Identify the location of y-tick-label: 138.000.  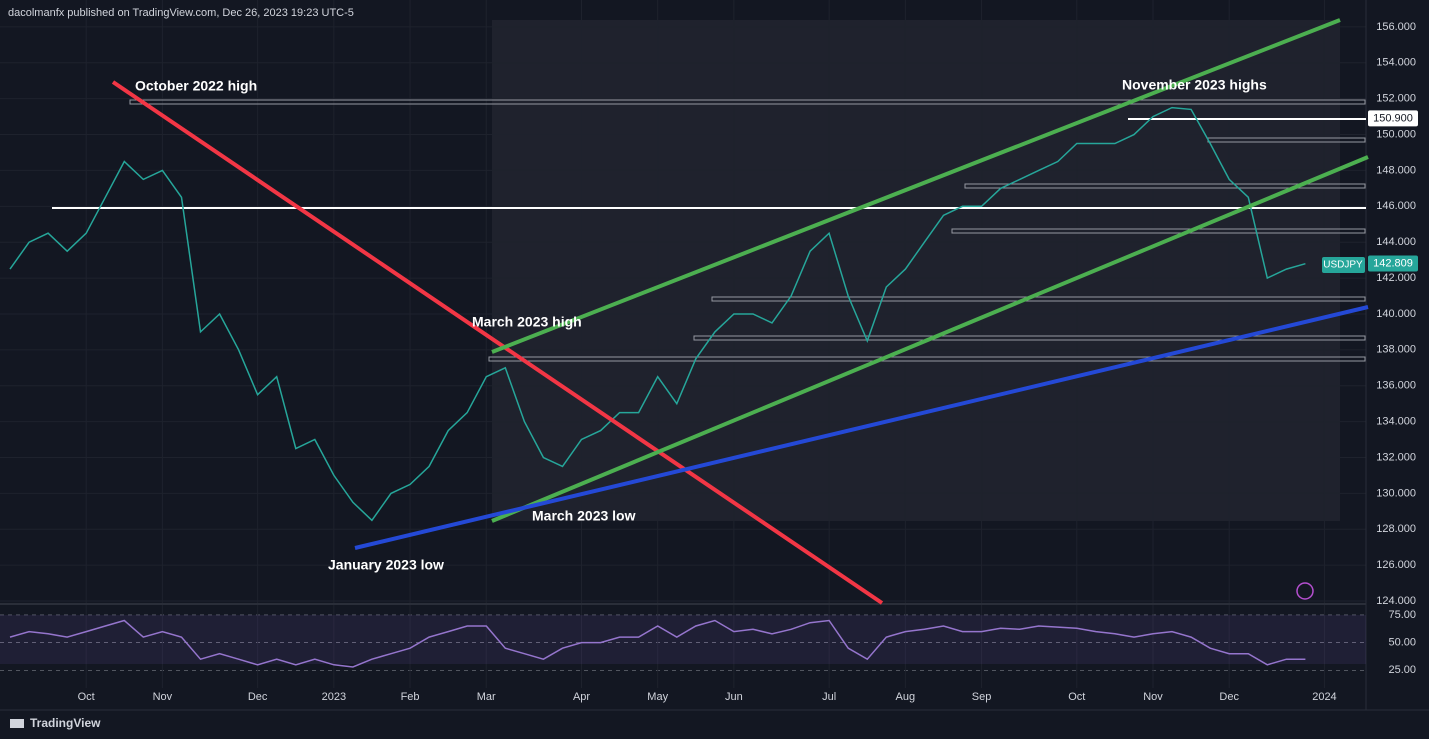
(1396, 350).